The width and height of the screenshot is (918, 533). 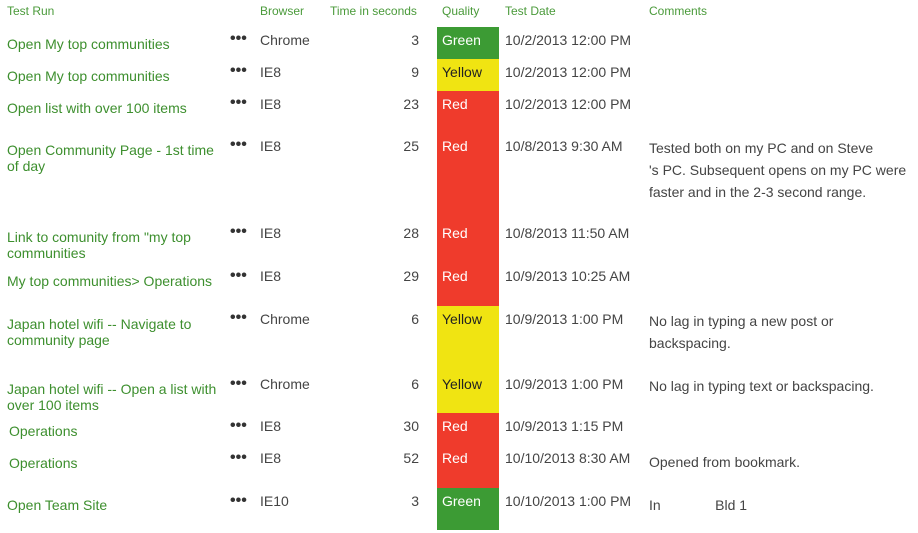 I want to click on time-cell: 23, so click(x=411, y=104).